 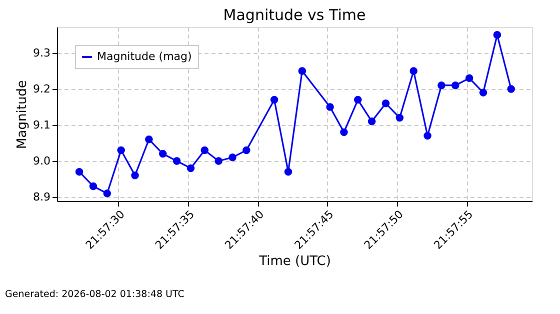 What do you see at coordinates (41, 89) in the screenshot?
I see `y-tick-label: 9.2` at bounding box center [41, 89].